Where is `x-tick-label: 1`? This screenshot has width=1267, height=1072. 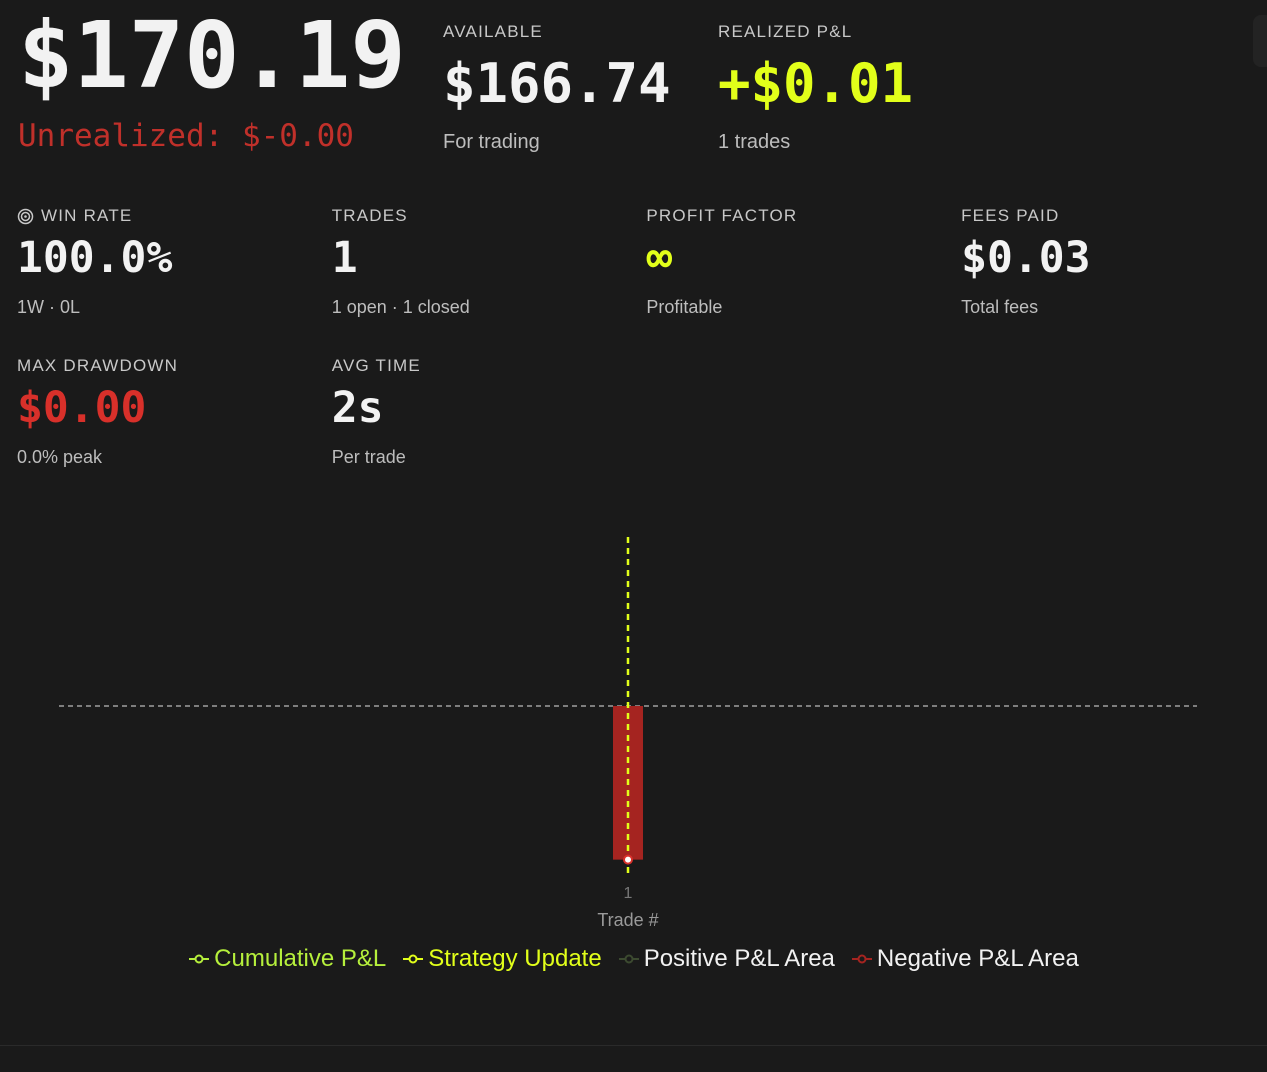
x-tick-label: 1 is located at coordinates (628, 893).